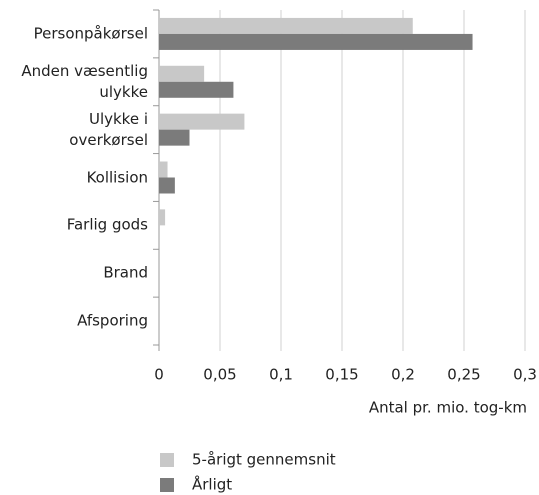 This screenshot has width=539, height=495. What do you see at coordinates (525, 375) in the screenshot?
I see `x-tick-label: 0,3` at bounding box center [525, 375].